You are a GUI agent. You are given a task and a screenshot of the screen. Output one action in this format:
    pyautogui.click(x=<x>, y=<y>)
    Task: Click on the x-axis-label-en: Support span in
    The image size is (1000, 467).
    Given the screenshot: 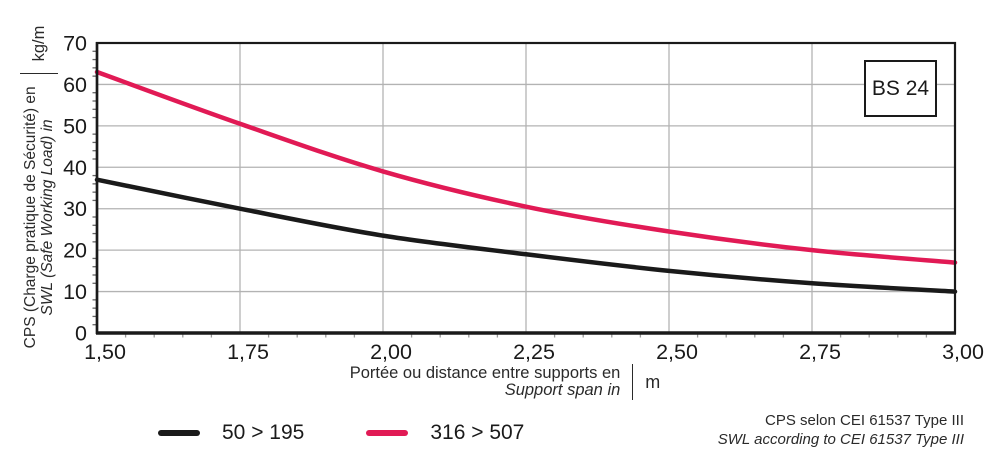 What is the action you would take?
    pyautogui.click(x=562, y=390)
    